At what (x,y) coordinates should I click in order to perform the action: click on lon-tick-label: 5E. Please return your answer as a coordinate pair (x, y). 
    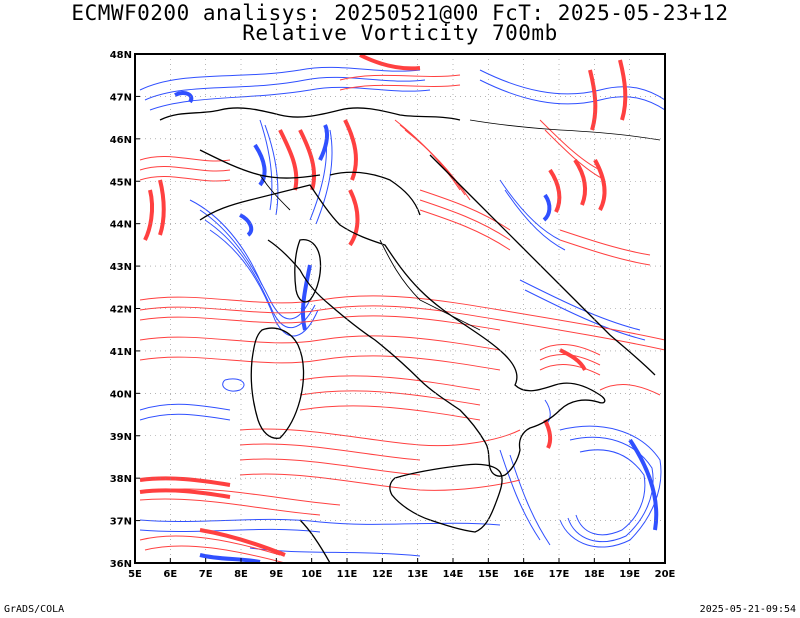
    Looking at the image, I should click on (135, 574).